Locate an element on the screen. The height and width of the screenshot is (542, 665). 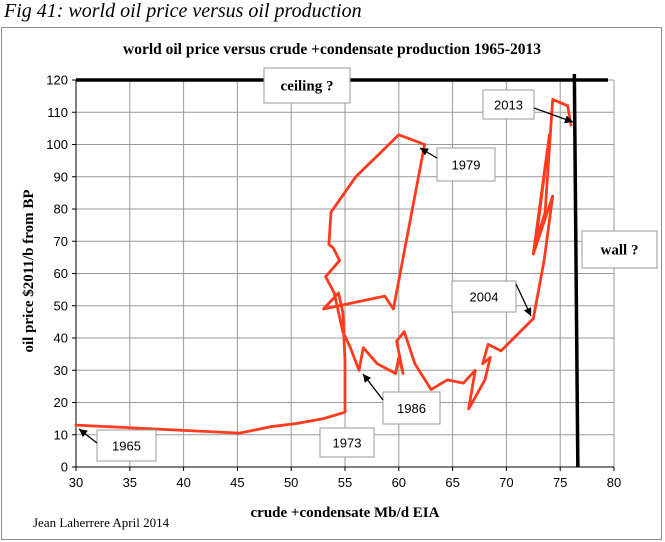
label-2004-box is located at coordinates (484, 296).